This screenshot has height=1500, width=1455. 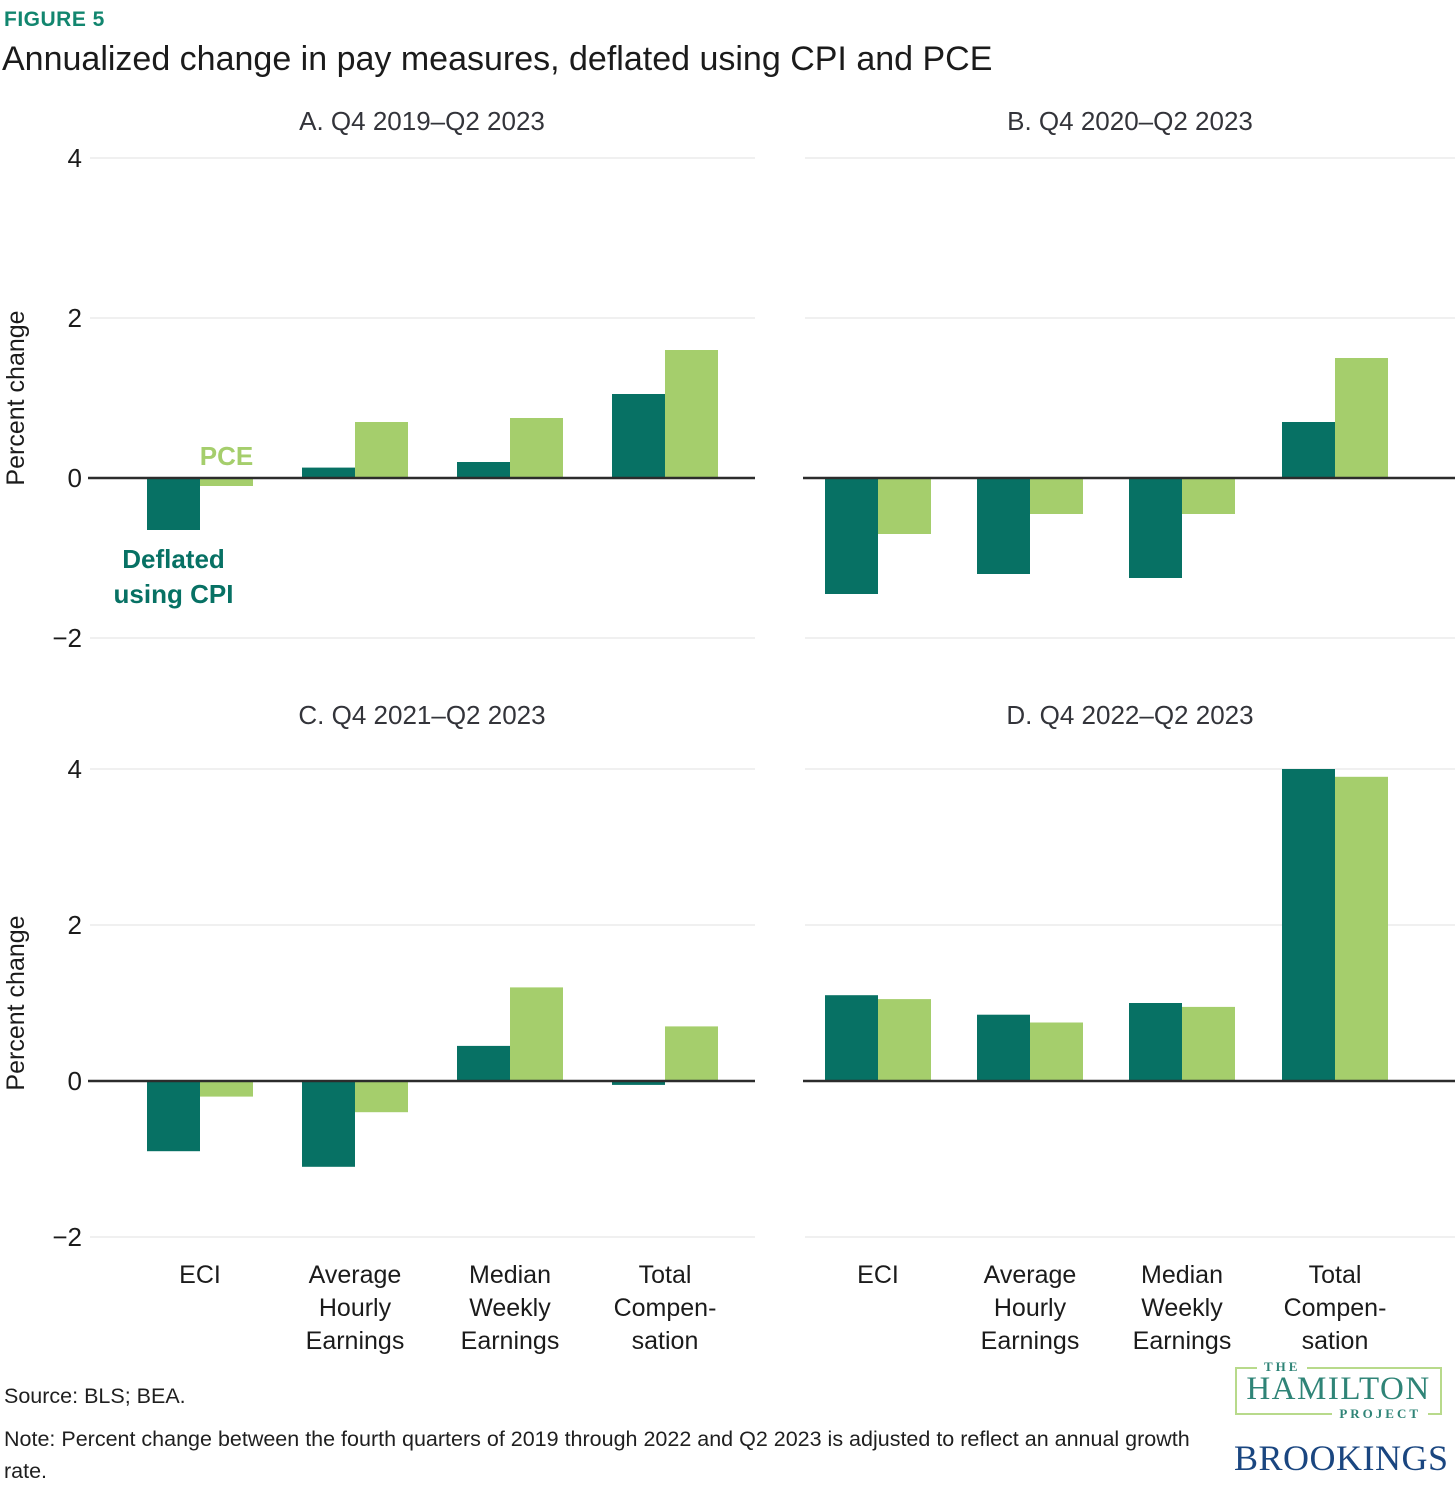 What do you see at coordinates (1130, 121) in the screenshot?
I see `panel-b-title: B. Q4 2020–Q2 2023` at bounding box center [1130, 121].